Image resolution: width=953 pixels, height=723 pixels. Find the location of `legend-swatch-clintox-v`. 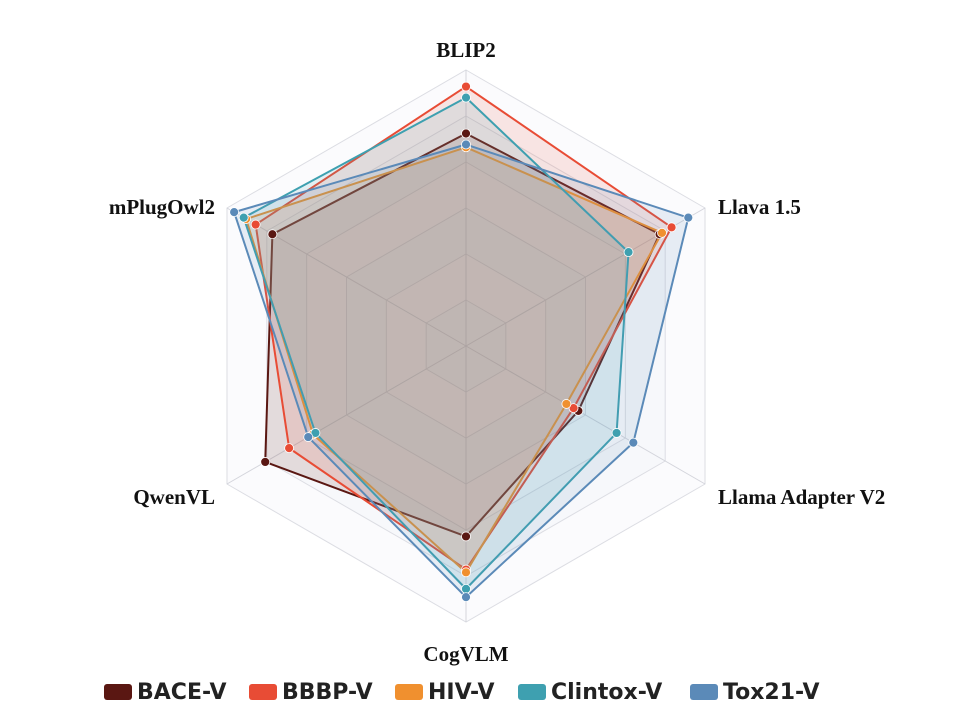

legend-swatch-clintox-v is located at coordinates (532, 692).